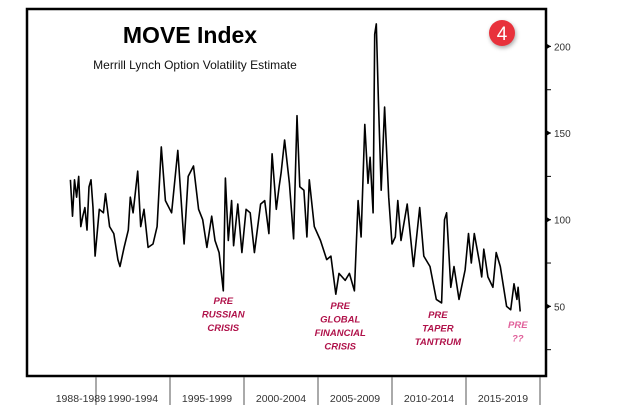 The image size is (640, 409). Describe the element at coordinates (340, 327) in the screenshot. I see `annotation: PRE GLOBAL FINANCIAL CRISIS` at that location.